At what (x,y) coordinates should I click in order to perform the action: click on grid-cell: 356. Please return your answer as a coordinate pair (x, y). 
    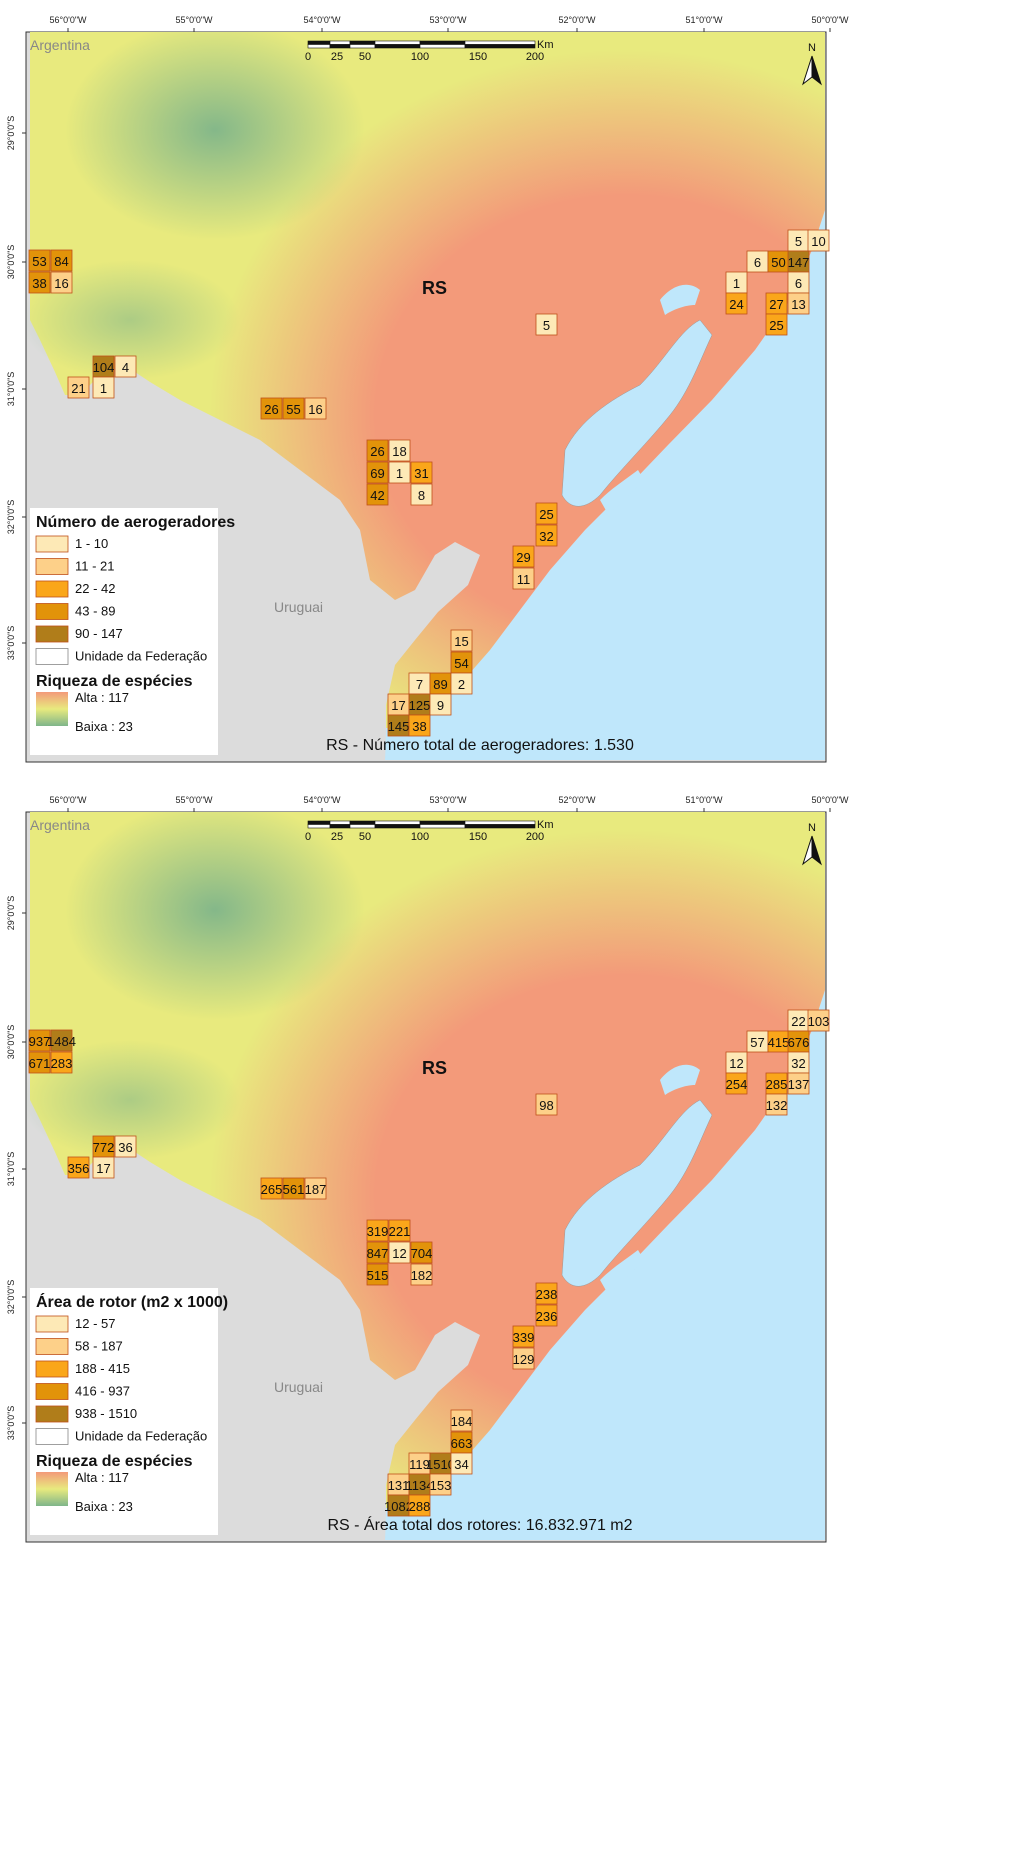
    Looking at the image, I should click on (78, 1167).